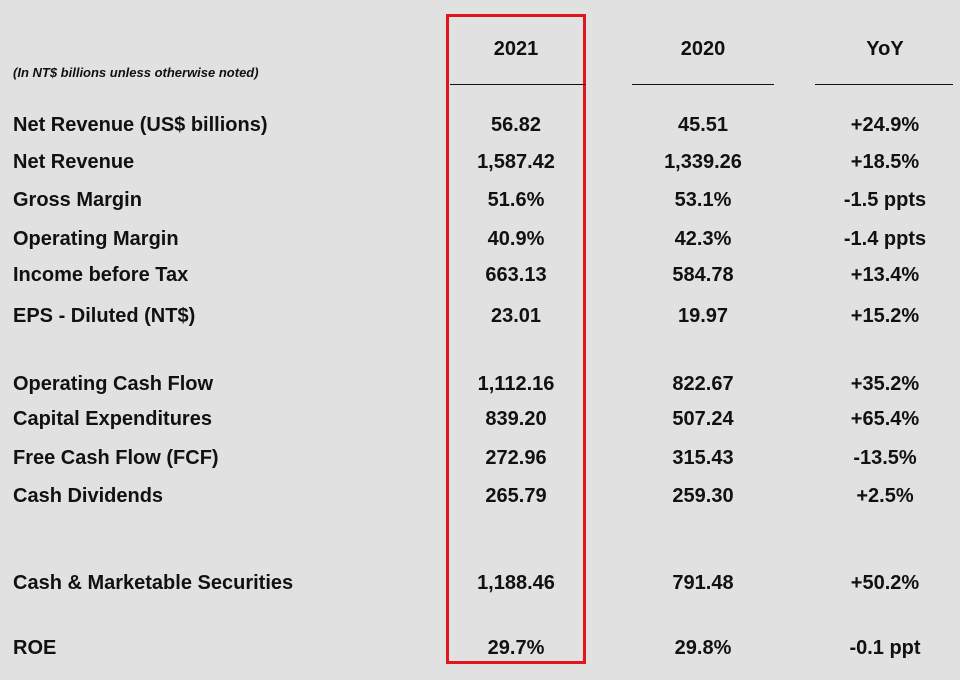 Image resolution: width=960 pixels, height=680 pixels. I want to click on value-yoy: +2.5%, so click(885, 496).